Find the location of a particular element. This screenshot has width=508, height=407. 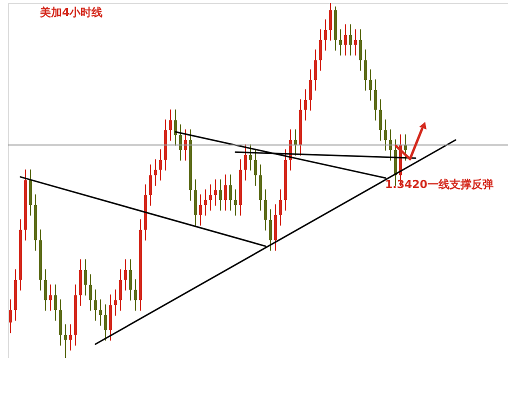

chart-title: 美加4小时线 is located at coordinates (71, 12).